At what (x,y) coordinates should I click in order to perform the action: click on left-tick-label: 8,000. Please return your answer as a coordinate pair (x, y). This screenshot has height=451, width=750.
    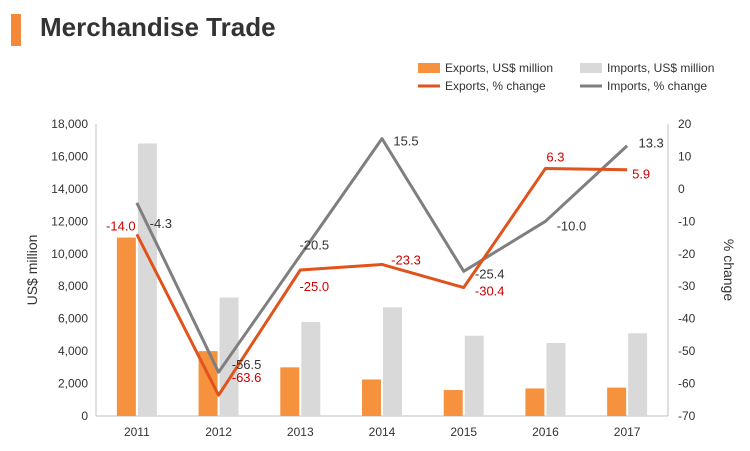
    Looking at the image, I should click on (73, 286).